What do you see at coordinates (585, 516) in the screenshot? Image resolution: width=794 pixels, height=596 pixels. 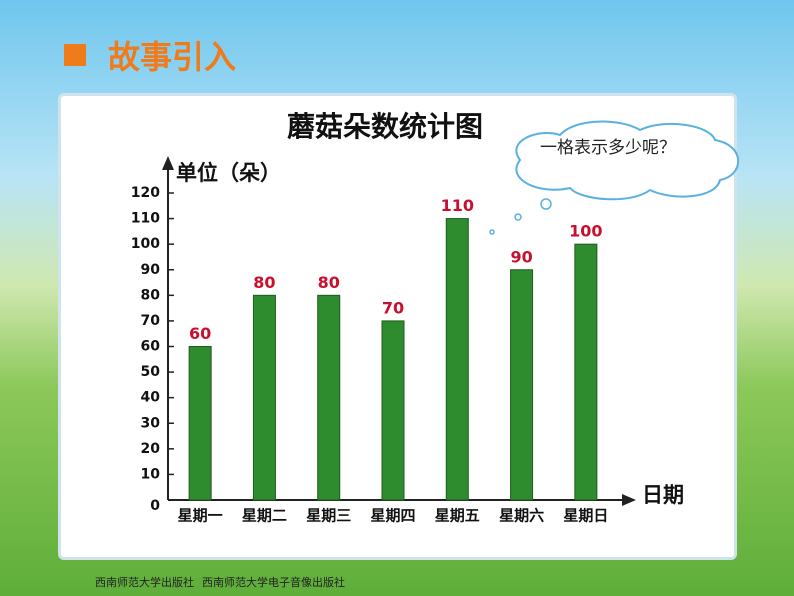 I see `x-tick-label: 星期日` at bounding box center [585, 516].